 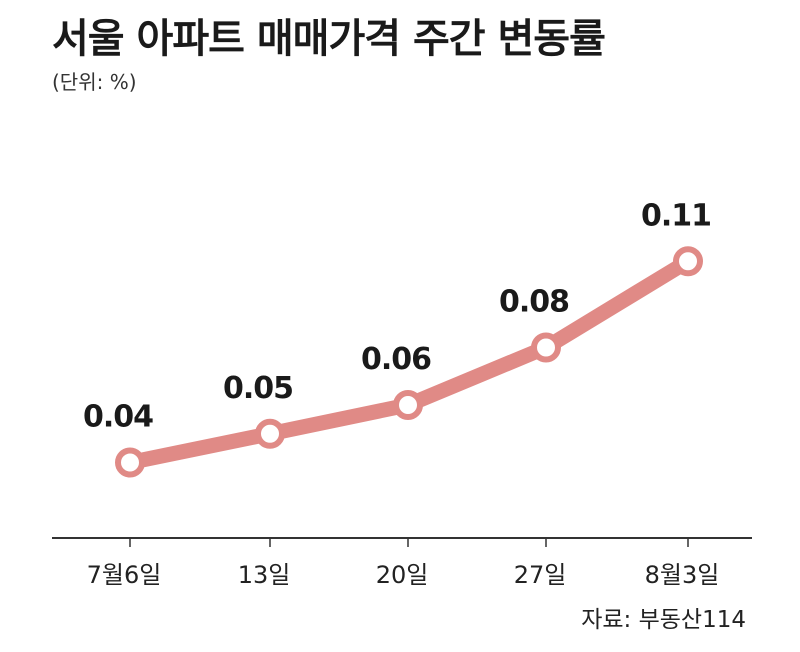 What do you see at coordinates (94, 82) in the screenshot?
I see `unit-label: (단위: %)` at bounding box center [94, 82].